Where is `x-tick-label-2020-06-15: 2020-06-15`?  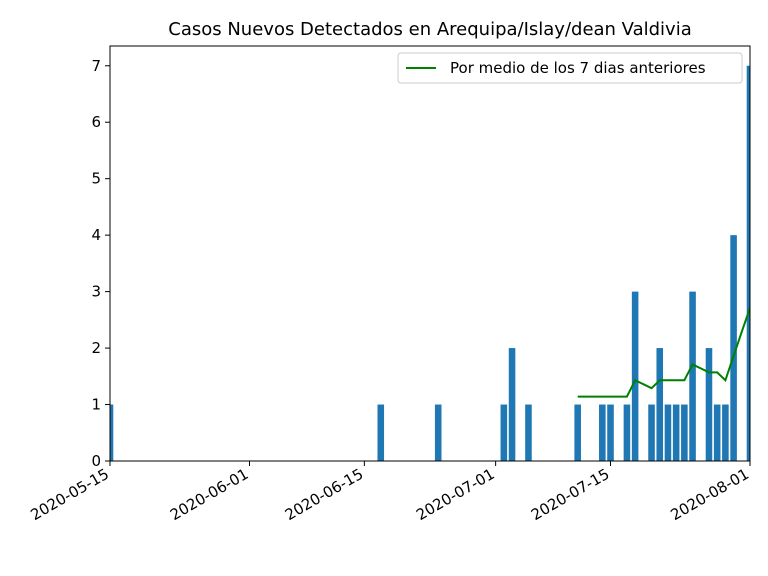
x-tick-label-2020-06-15: 2020-06-15 is located at coordinates (324, 494).